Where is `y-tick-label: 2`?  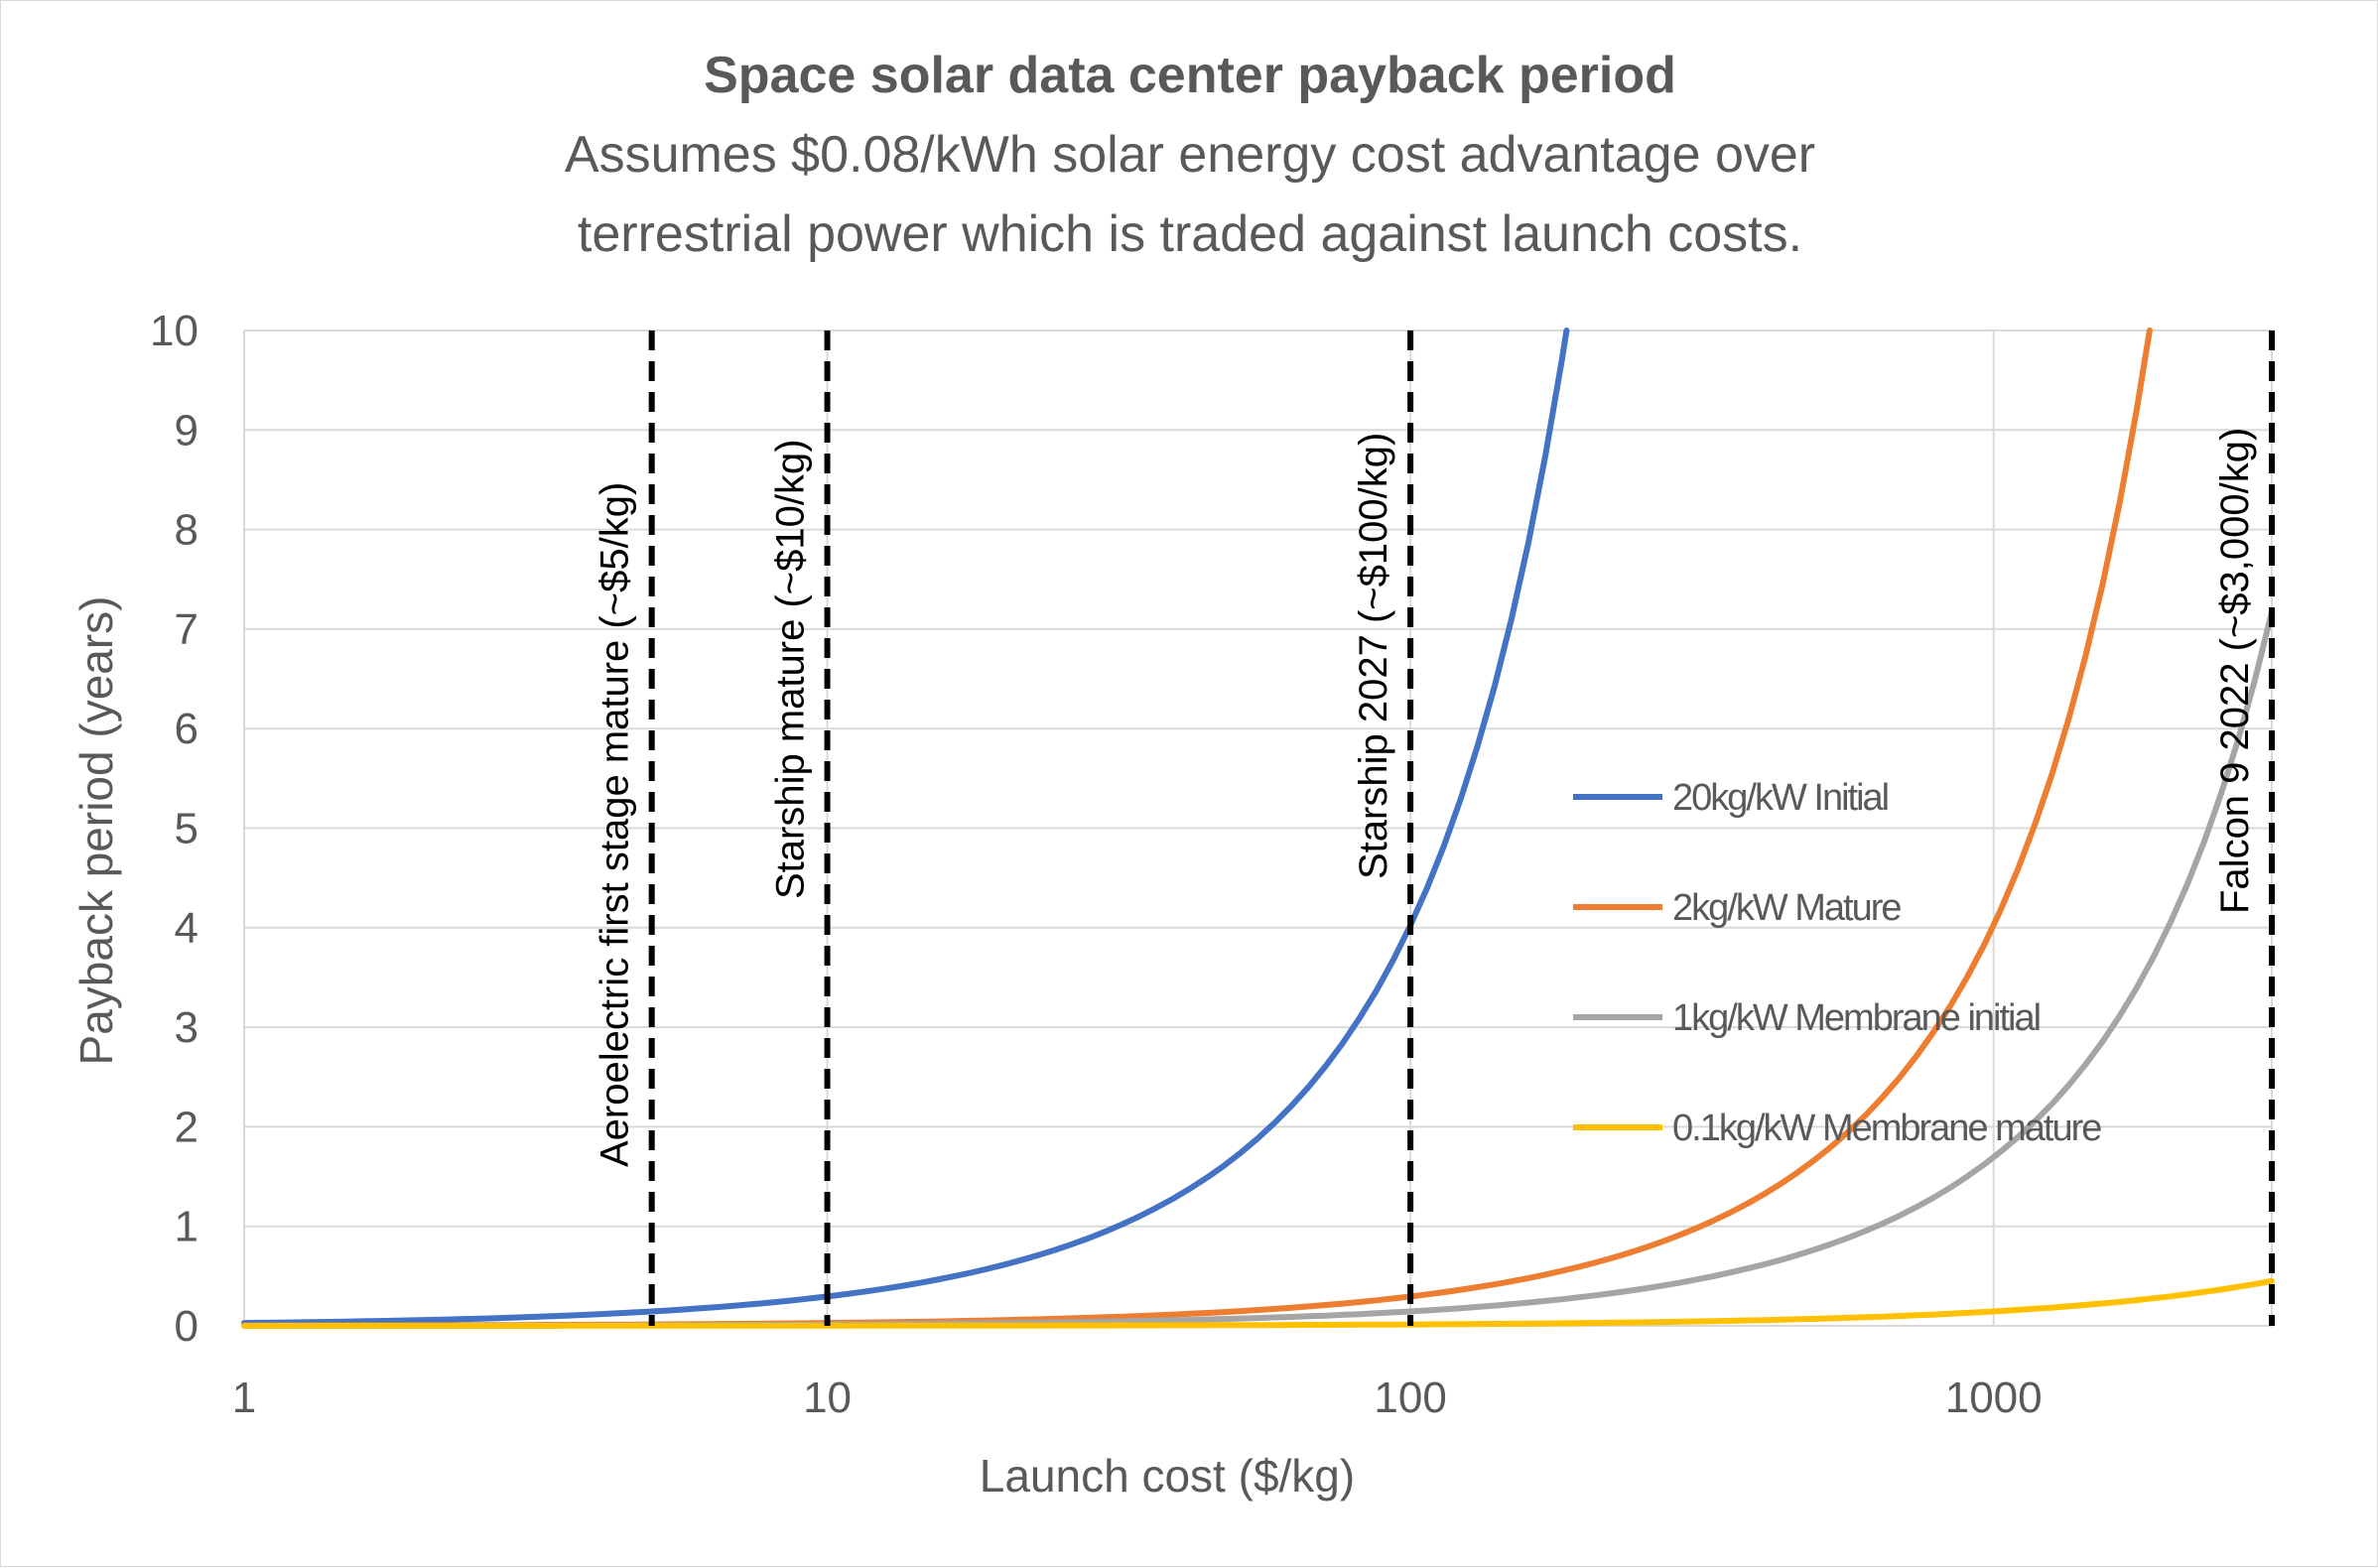 y-tick-label: 2 is located at coordinates (187, 1127).